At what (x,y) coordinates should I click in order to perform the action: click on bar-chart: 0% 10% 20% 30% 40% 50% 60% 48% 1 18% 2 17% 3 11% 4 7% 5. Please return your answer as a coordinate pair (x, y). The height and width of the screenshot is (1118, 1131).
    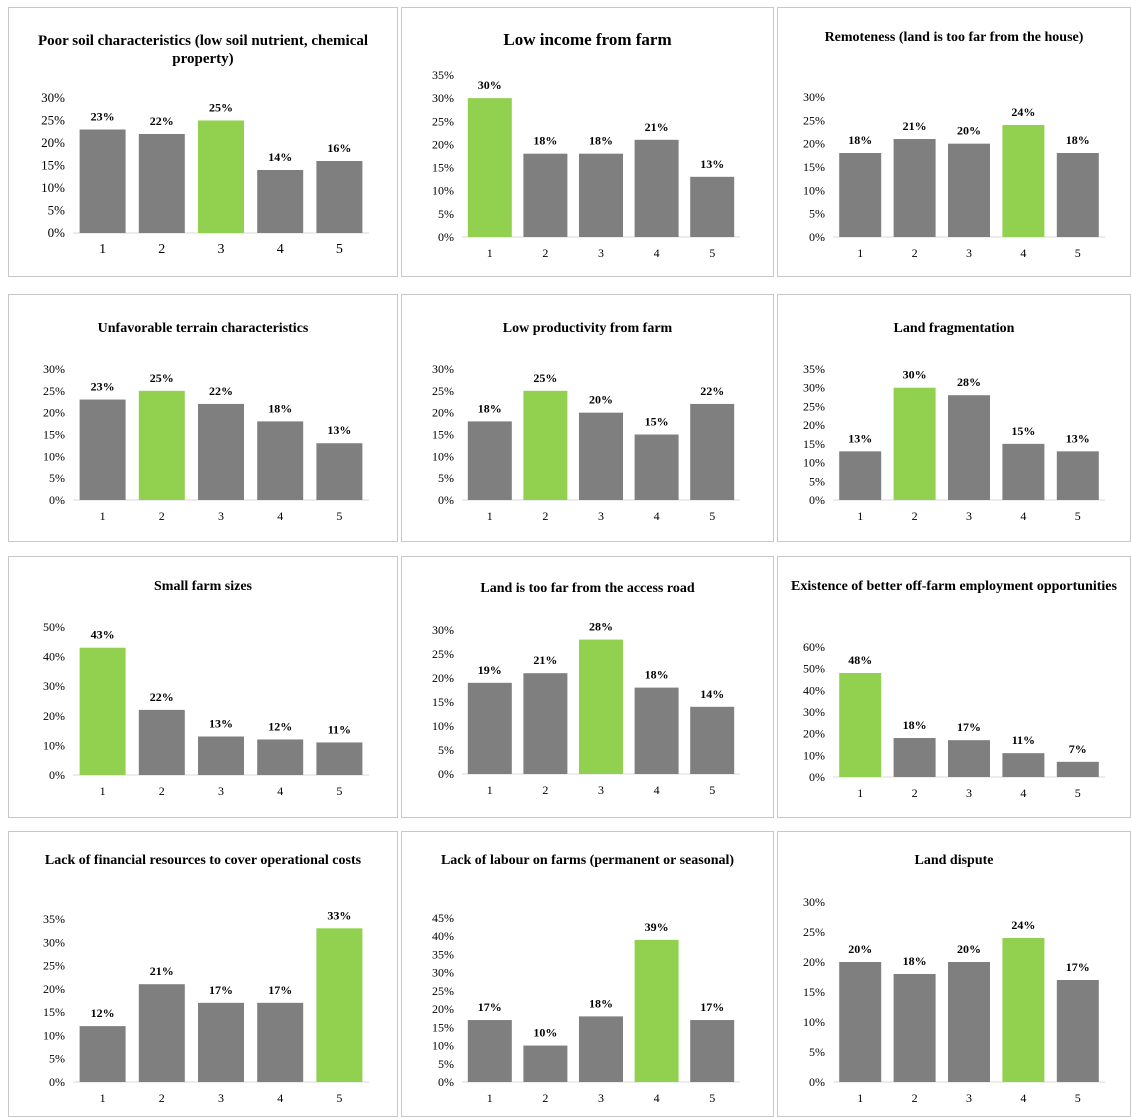
    Looking at the image, I should click on (954, 720).